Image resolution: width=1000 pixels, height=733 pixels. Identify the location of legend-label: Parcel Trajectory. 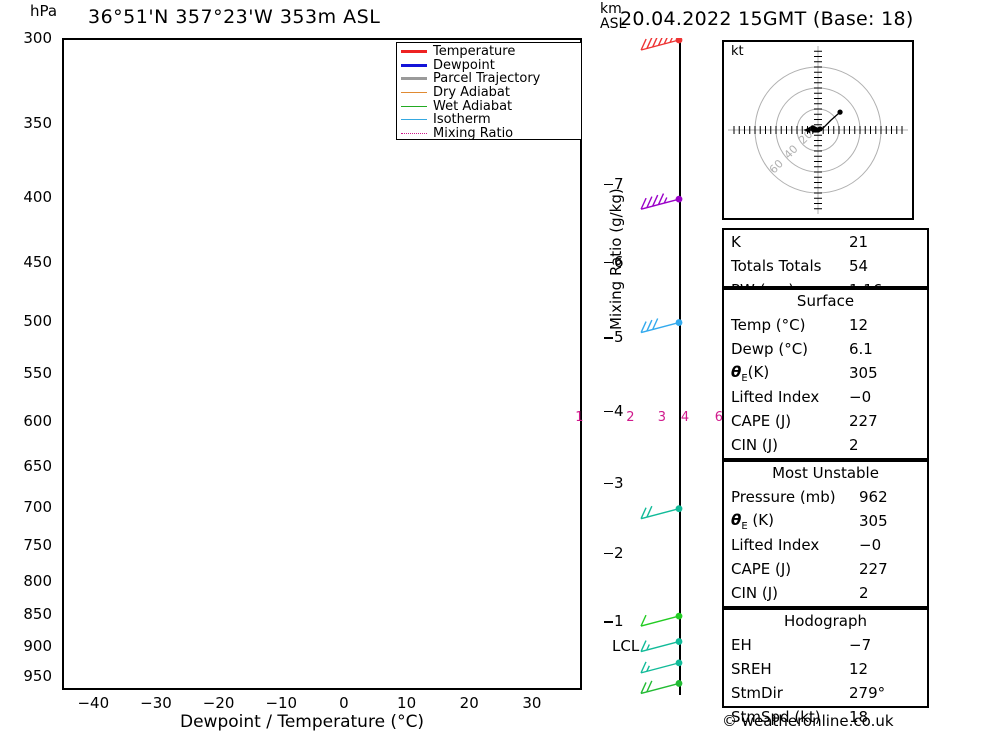
(487, 79).